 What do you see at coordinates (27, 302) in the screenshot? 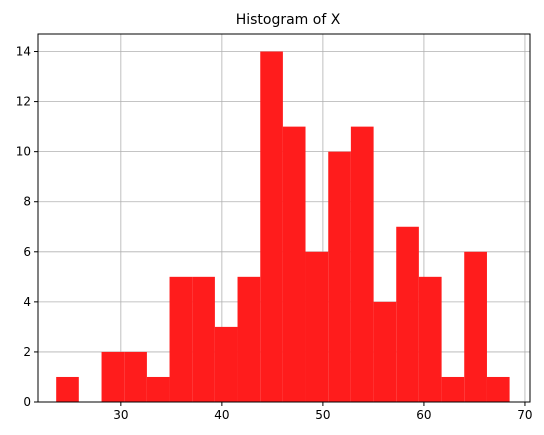
I see `y-tick-label: 4` at bounding box center [27, 302].